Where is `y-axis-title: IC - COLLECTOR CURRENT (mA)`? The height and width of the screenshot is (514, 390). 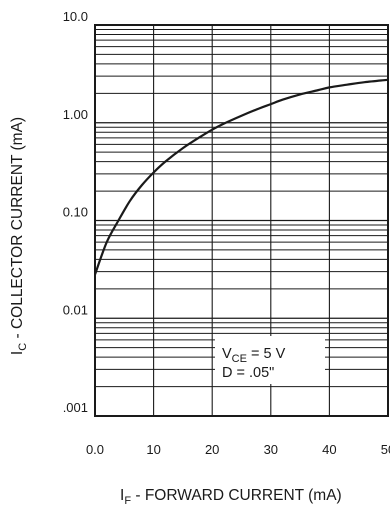 y-axis-title: IC - COLLECTOR CURRENT (mA) is located at coordinates (19, 236).